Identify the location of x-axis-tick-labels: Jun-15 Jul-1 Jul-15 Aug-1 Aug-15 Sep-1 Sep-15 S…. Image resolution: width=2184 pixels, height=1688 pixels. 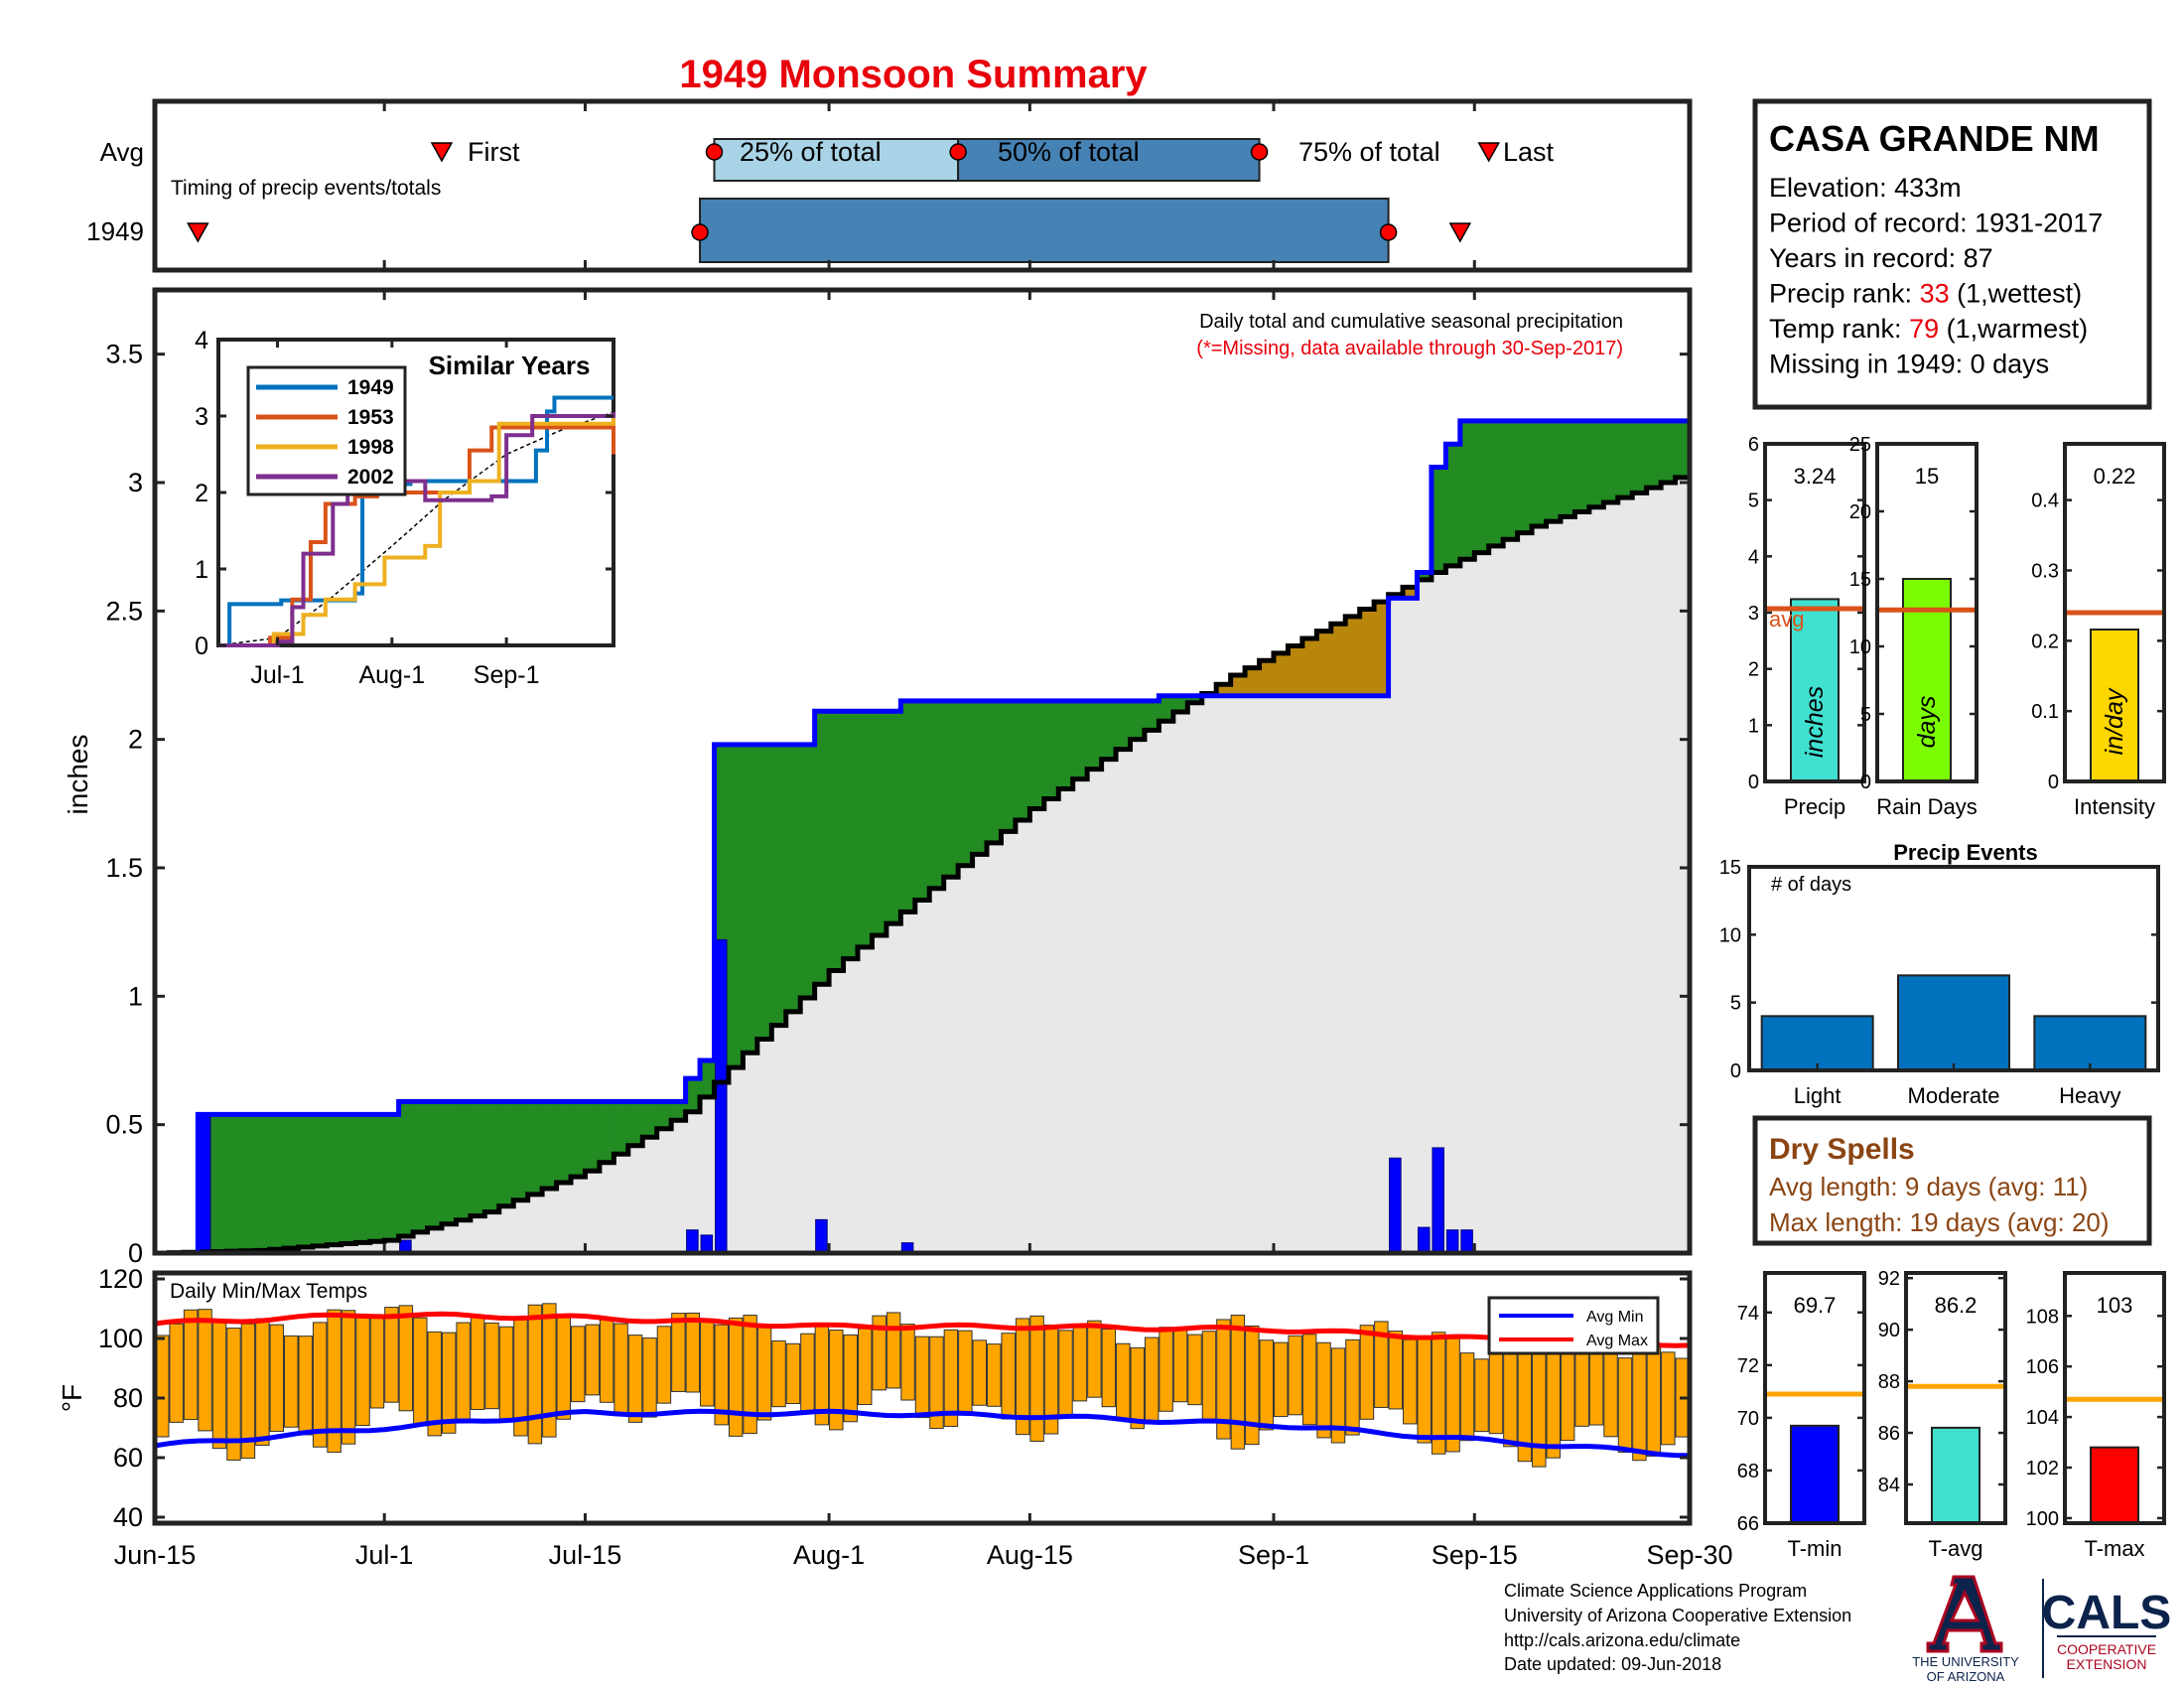
(923, 1555).